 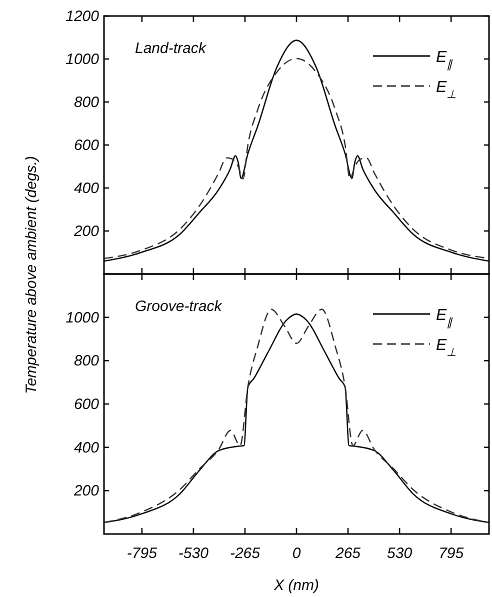 What do you see at coordinates (348, 553) in the screenshot?
I see `x-tick-label: 265` at bounding box center [348, 553].